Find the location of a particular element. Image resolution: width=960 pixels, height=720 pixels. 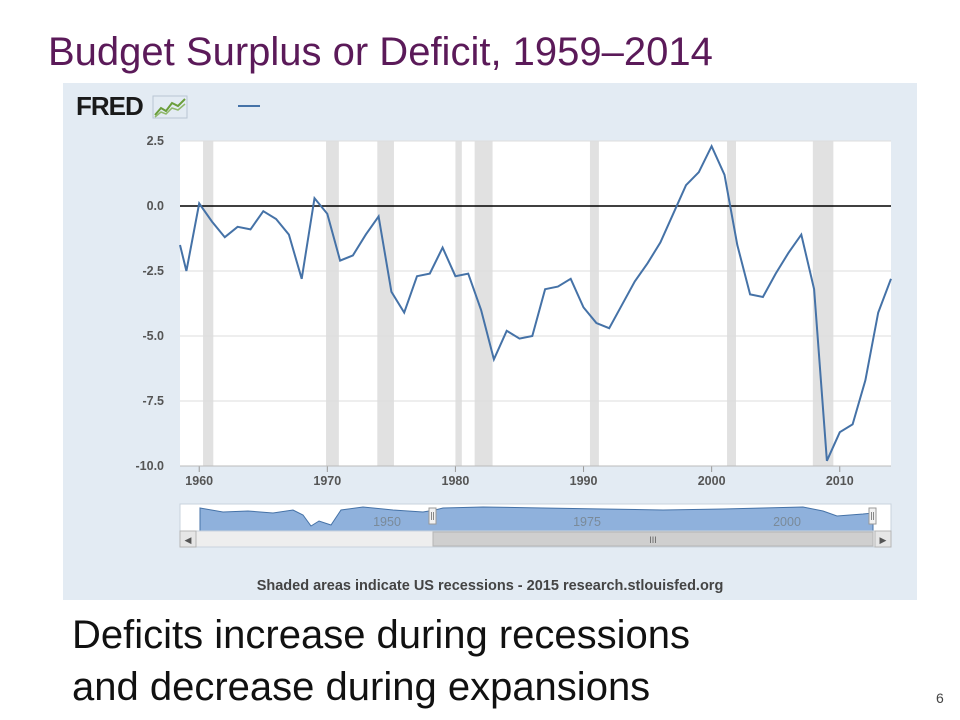

y-tick-label-2: -2.5 is located at coordinates (153, 271).